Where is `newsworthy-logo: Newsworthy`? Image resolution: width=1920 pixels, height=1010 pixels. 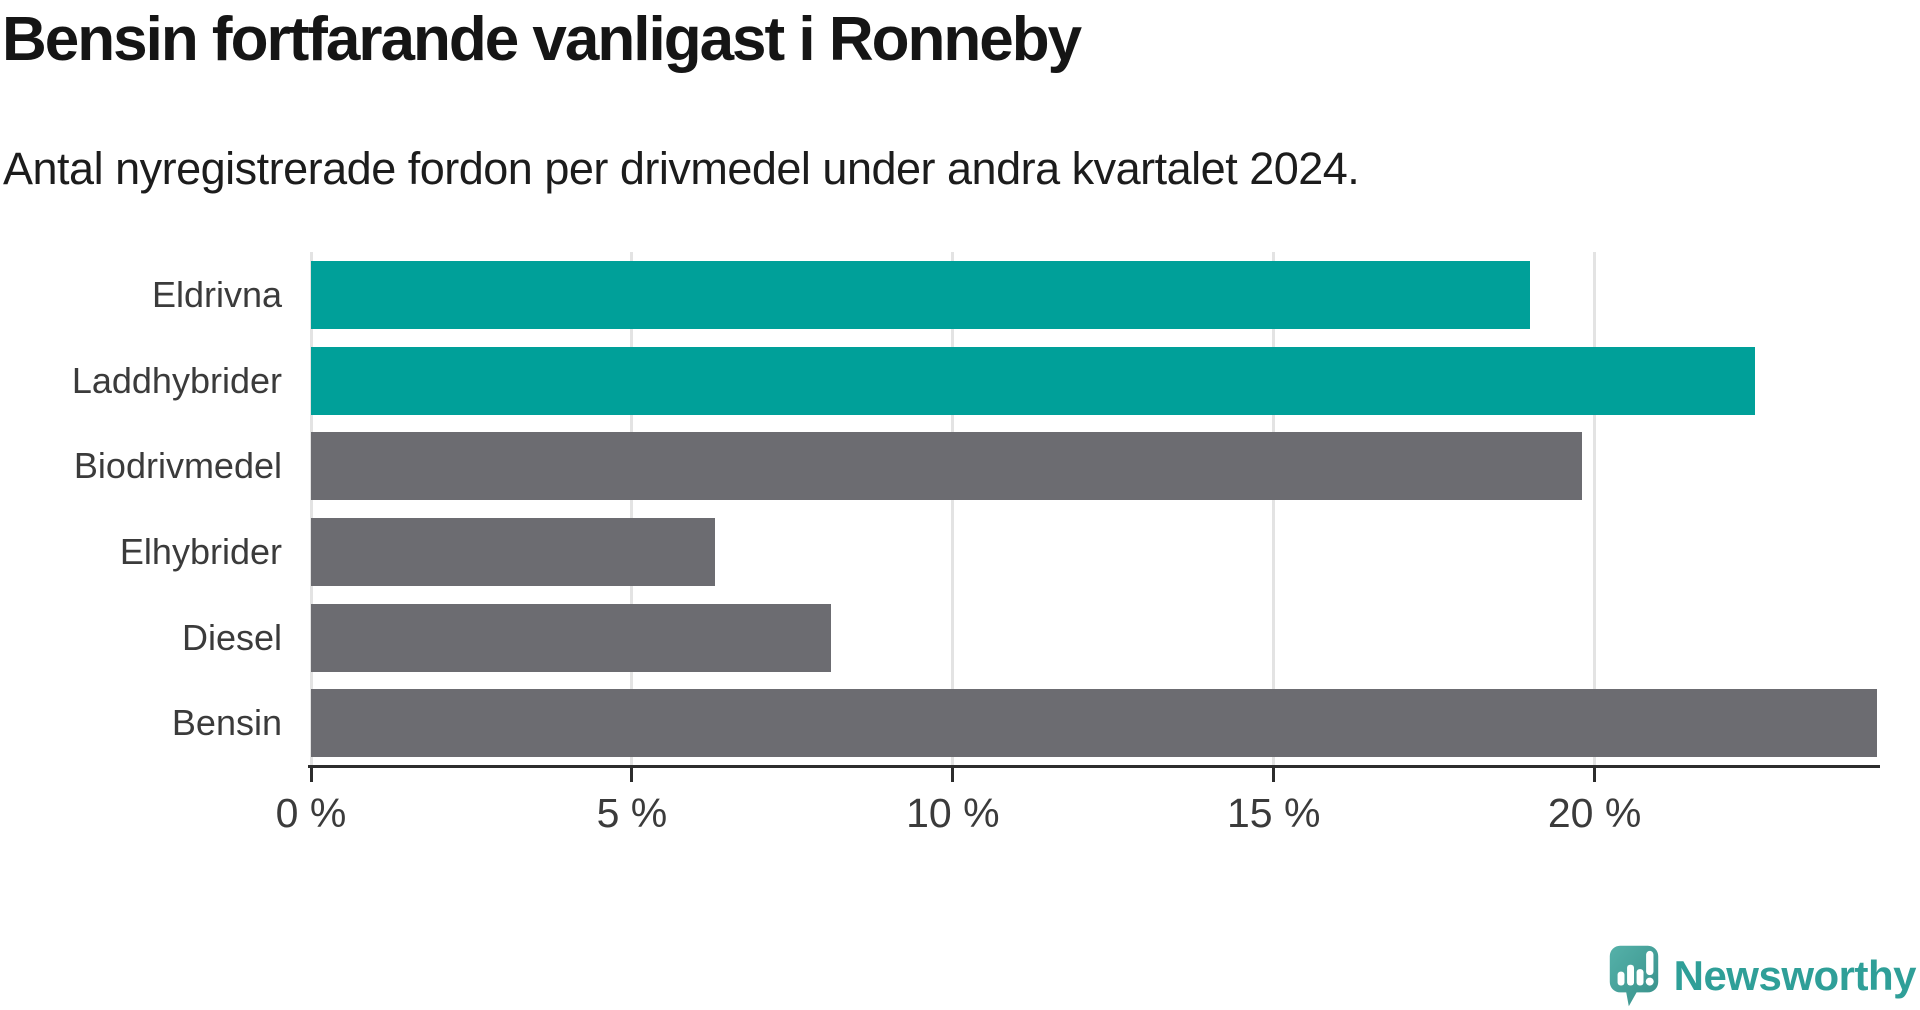 newsworthy-logo: Newsworthy is located at coordinates (1762, 976).